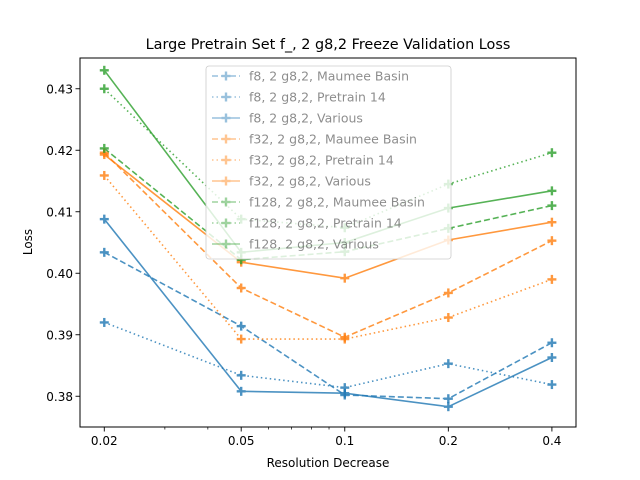 The image size is (640, 480). What do you see at coordinates (310, 181) in the screenshot?
I see `legend-label: f32, 2 g8,2, Various` at bounding box center [310, 181].